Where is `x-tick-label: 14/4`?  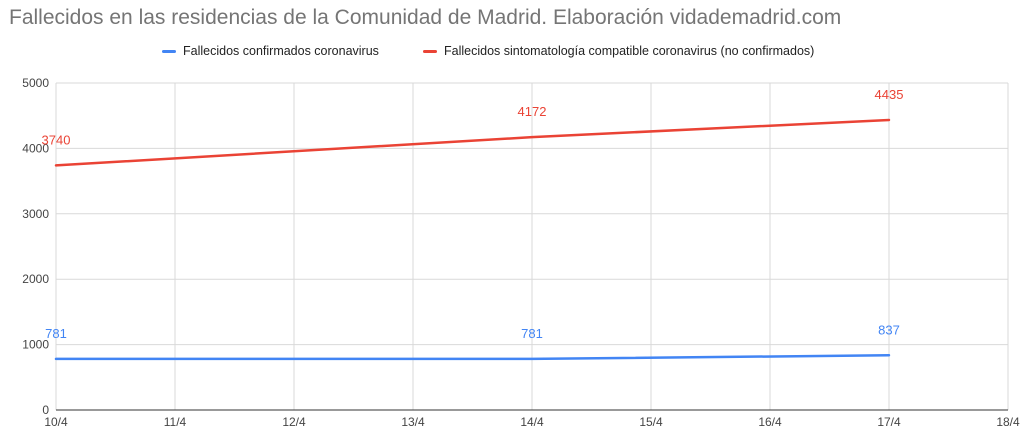
x-tick-label: 14/4 is located at coordinates (532, 422).